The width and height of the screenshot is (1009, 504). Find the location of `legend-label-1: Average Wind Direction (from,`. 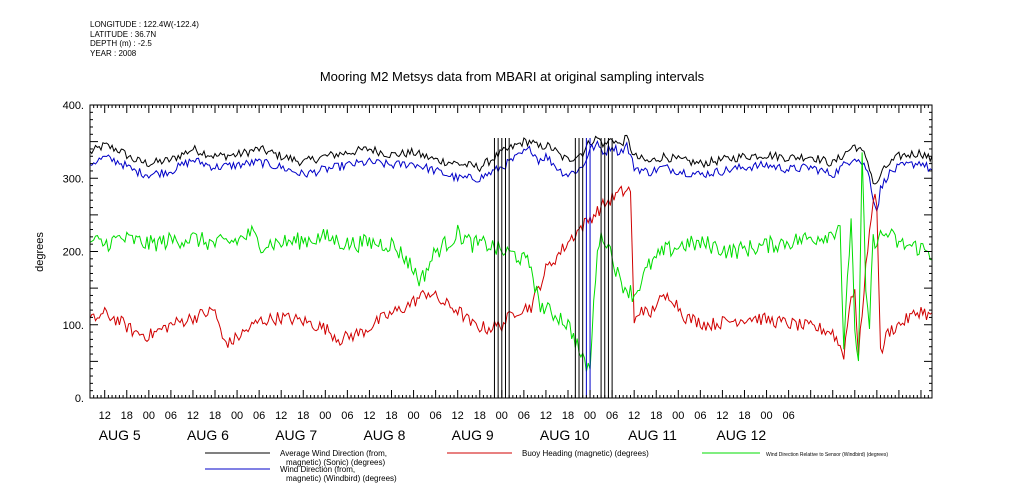

legend-label-1: Average Wind Direction (from, is located at coordinates (333, 453).